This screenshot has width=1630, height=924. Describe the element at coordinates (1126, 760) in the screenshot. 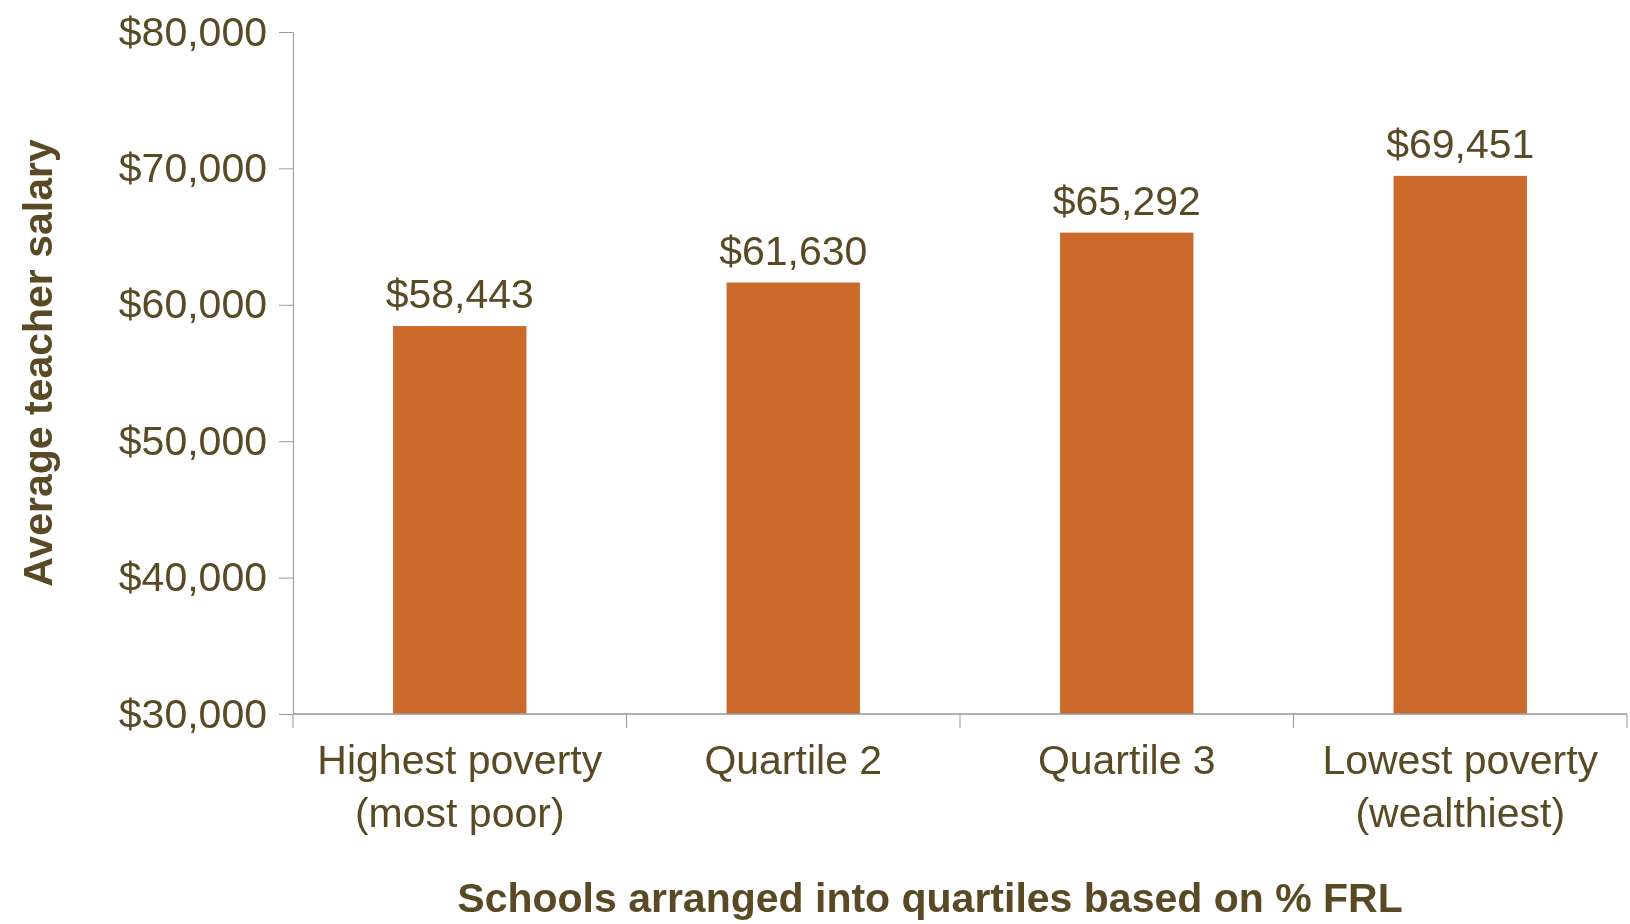

I see `x-tick-label: Quartile 3` at that location.